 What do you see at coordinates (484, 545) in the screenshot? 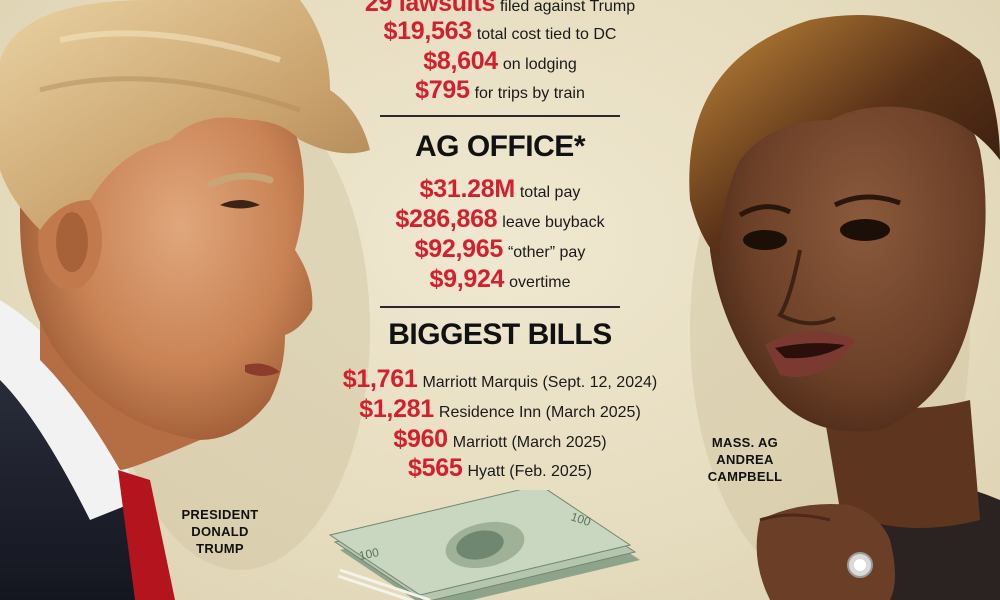
I see `money-stack-image: 100 100` at bounding box center [484, 545].